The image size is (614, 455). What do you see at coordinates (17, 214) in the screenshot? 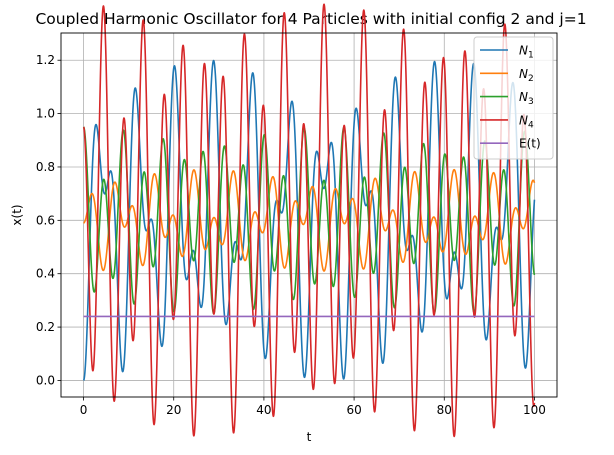
I see `y-axis-title: x(t)` at bounding box center [17, 214].